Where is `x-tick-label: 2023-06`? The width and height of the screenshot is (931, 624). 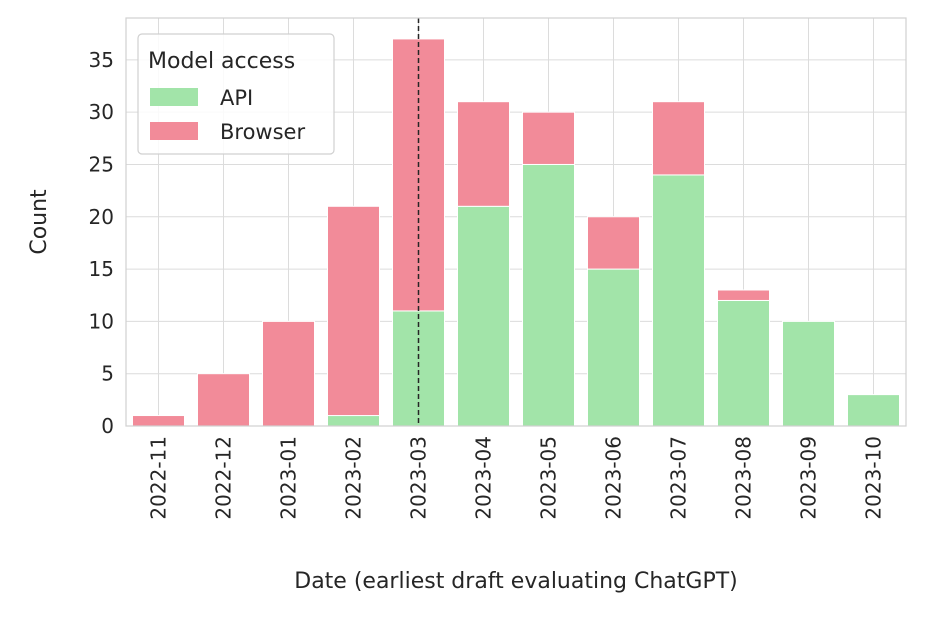
x-tick-label: 2023-06 is located at coordinates (614, 478).